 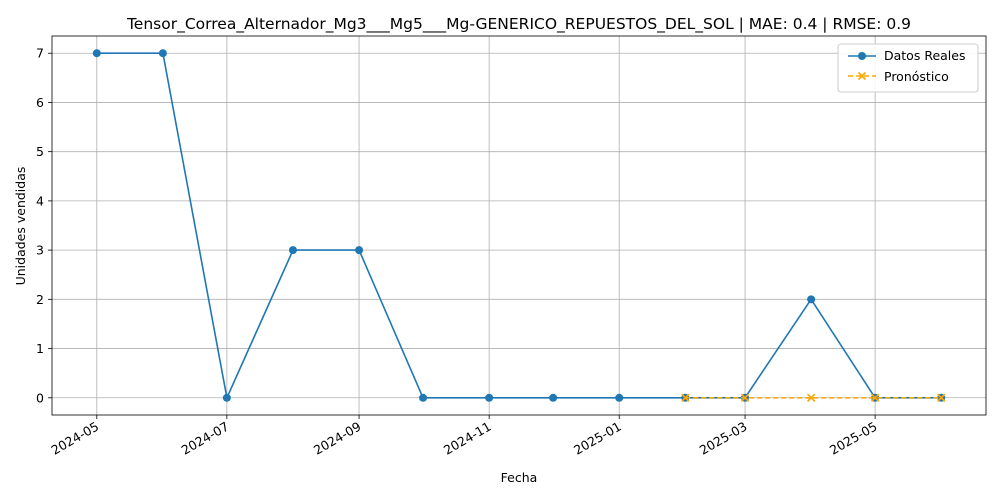 What do you see at coordinates (75, 438) in the screenshot?
I see `x-tick-label: 2024-05` at bounding box center [75, 438].